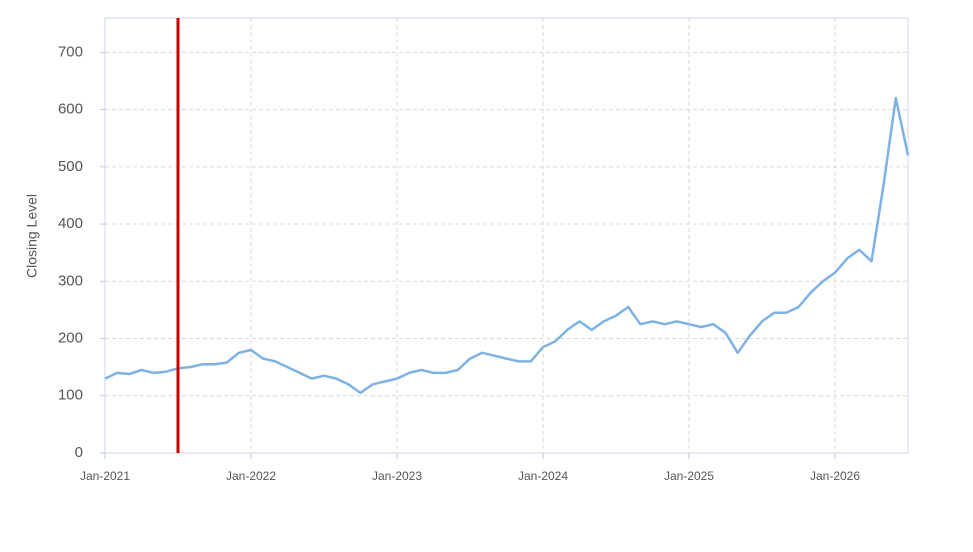  What do you see at coordinates (105, 476) in the screenshot?
I see `x-tick-label: Jan-2021` at bounding box center [105, 476].